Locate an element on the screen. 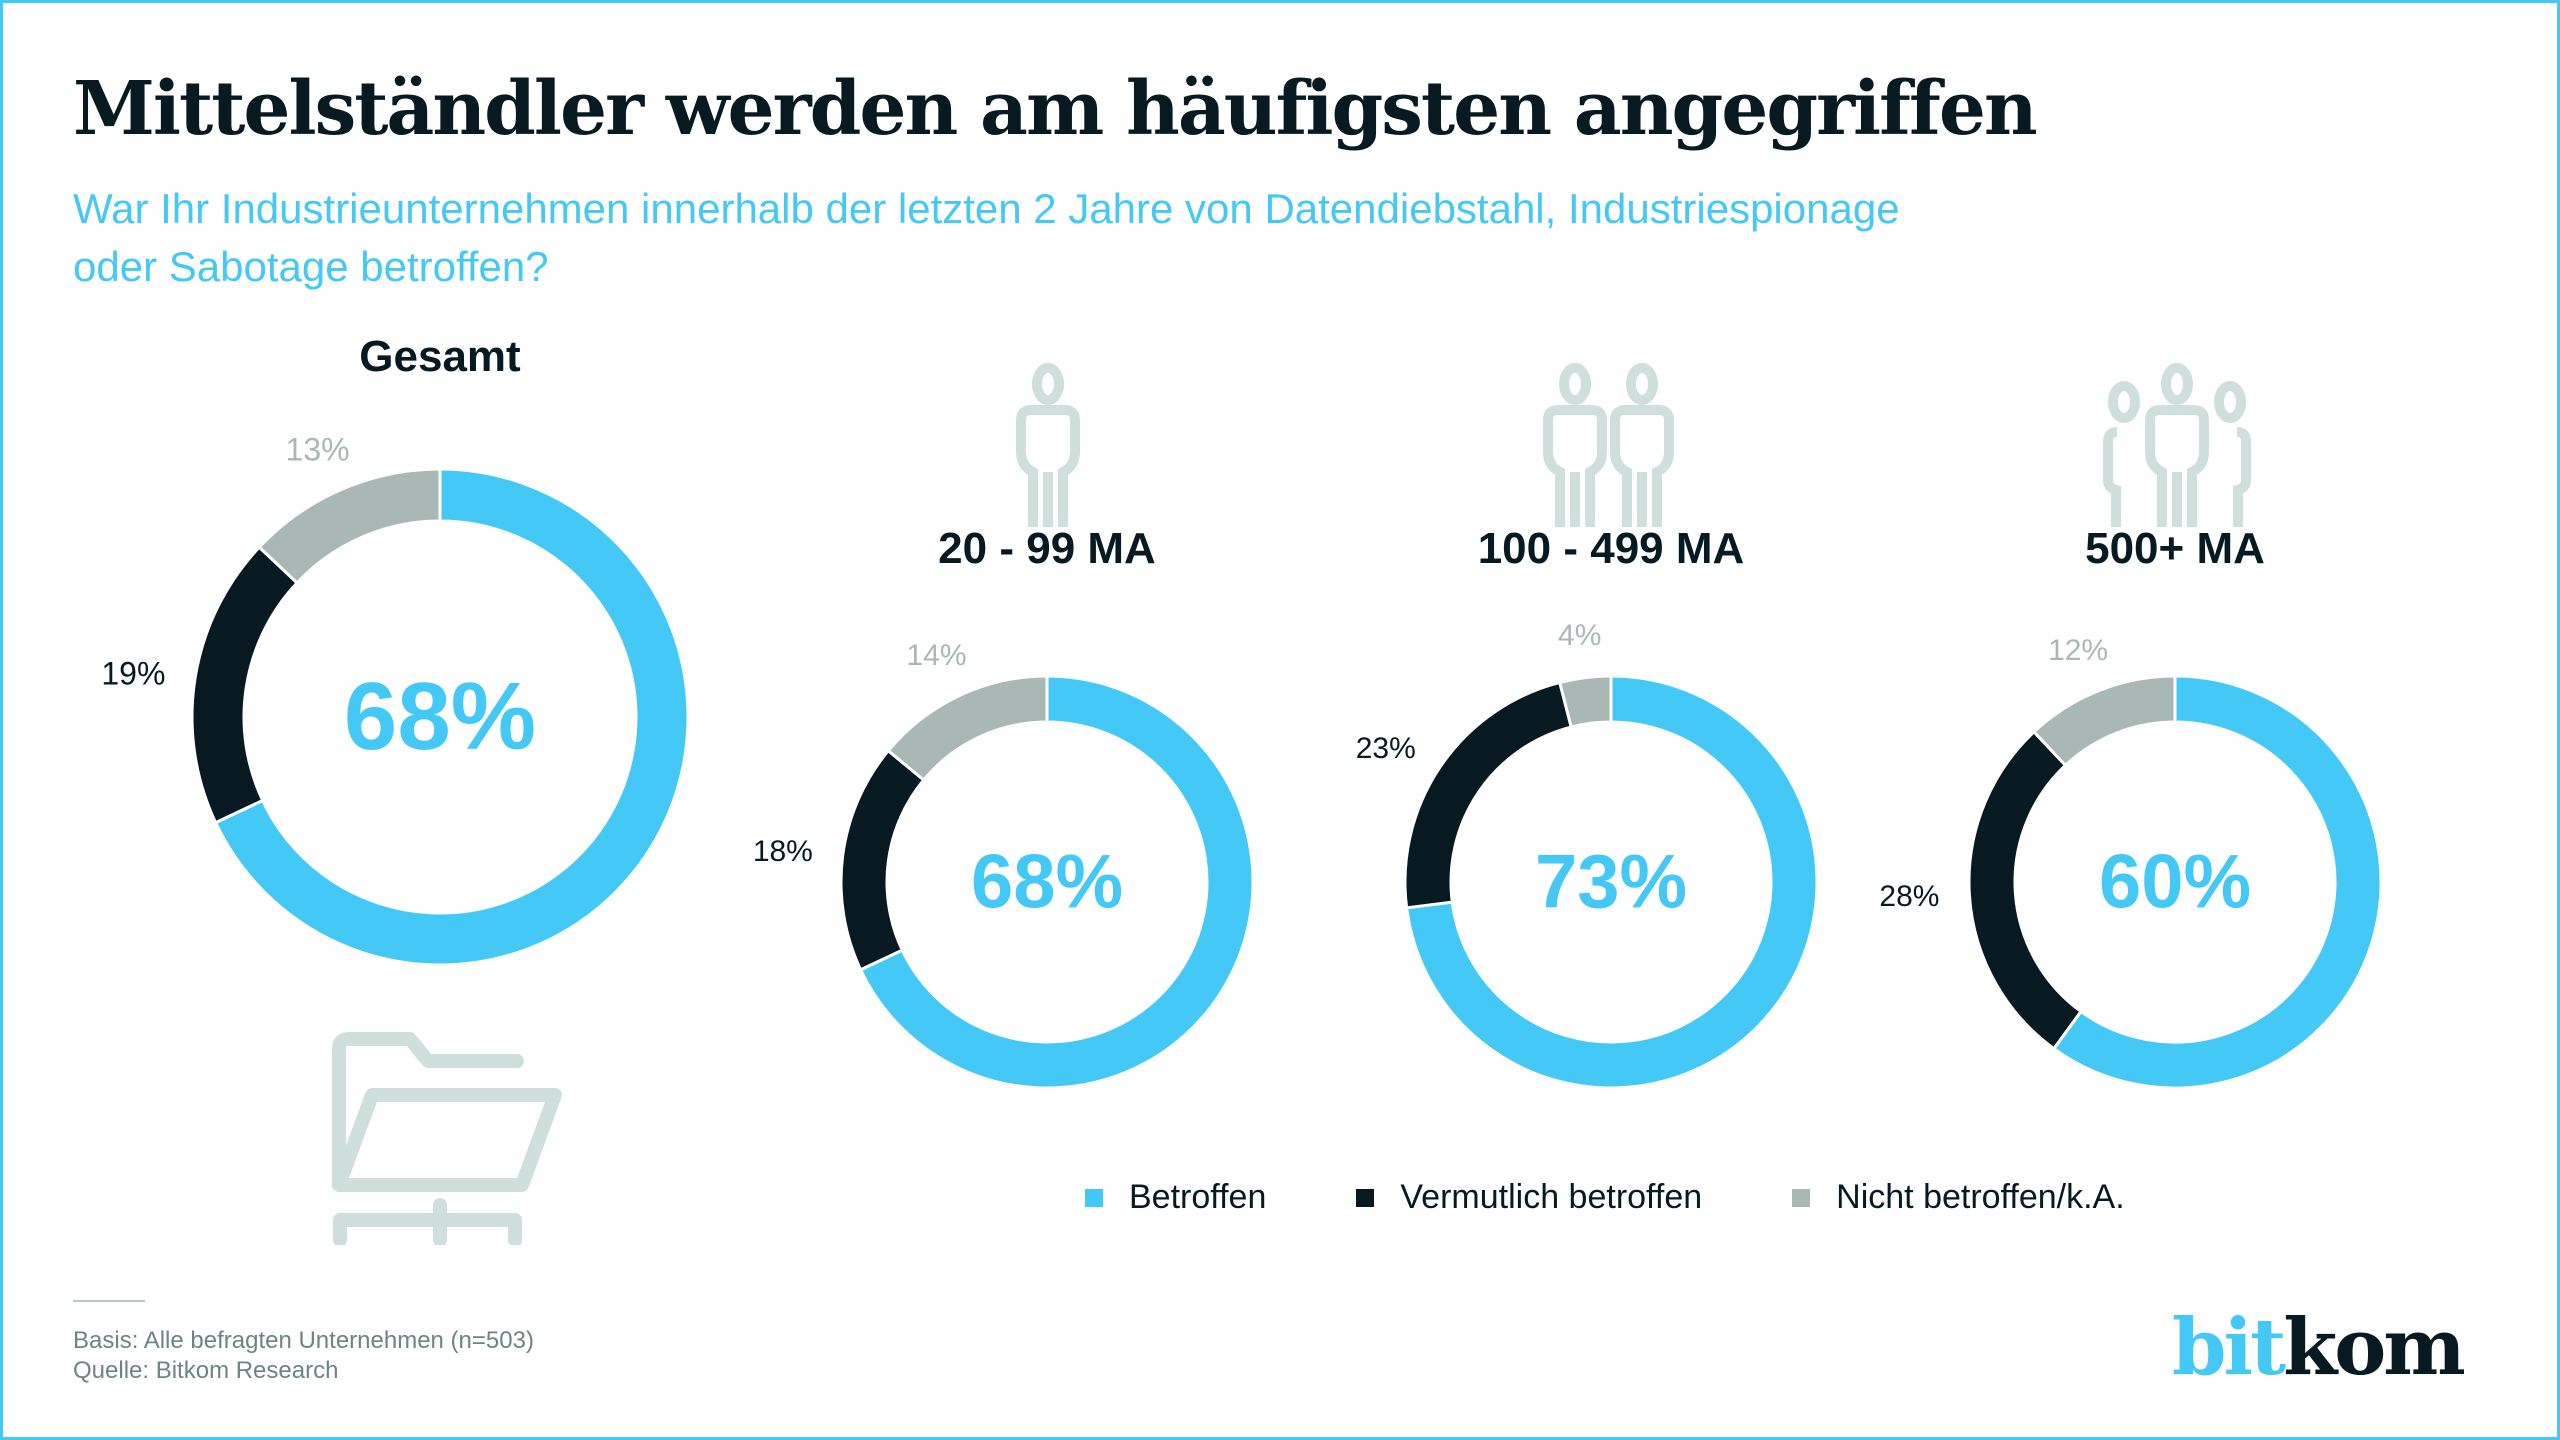 Image resolution: width=2560 pixels, height=1440 pixels. donut-1-label-nicht: 14% is located at coordinates (936, 656).